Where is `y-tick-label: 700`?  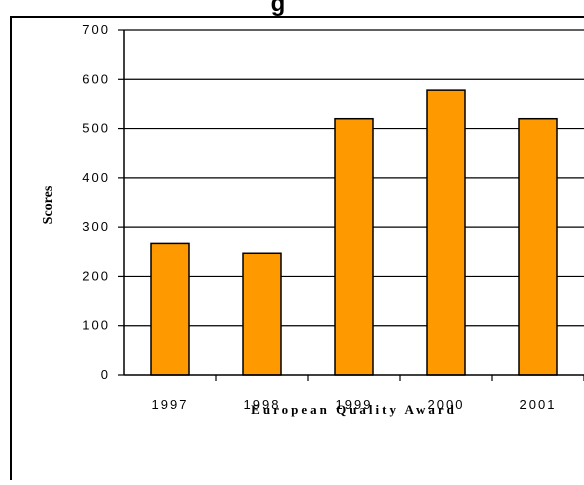
y-tick-label: 700 is located at coordinates (96, 29).